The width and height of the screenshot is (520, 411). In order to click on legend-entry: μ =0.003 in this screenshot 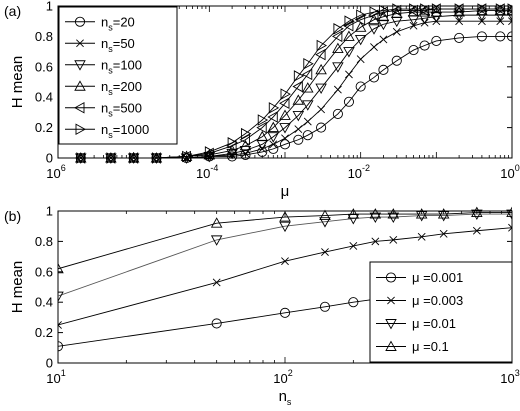, I will do `click(437, 300)`.